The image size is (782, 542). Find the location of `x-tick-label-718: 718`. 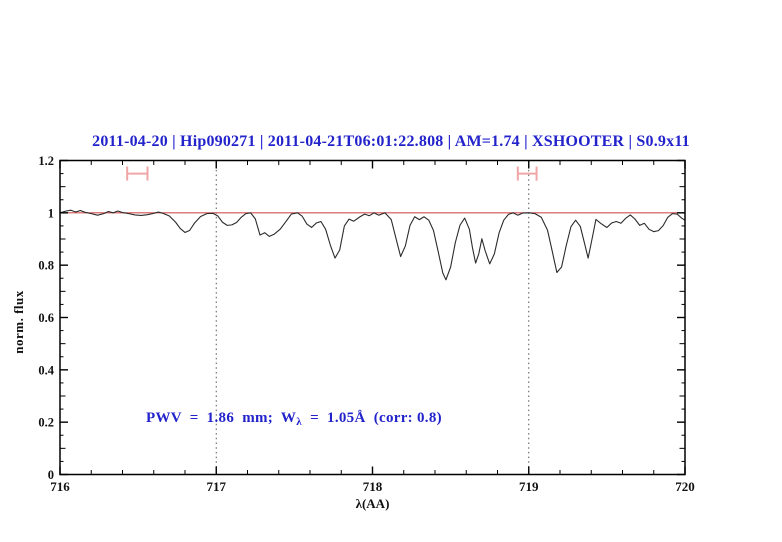

x-tick-label-718: 718 is located at coordinates (373, 486).